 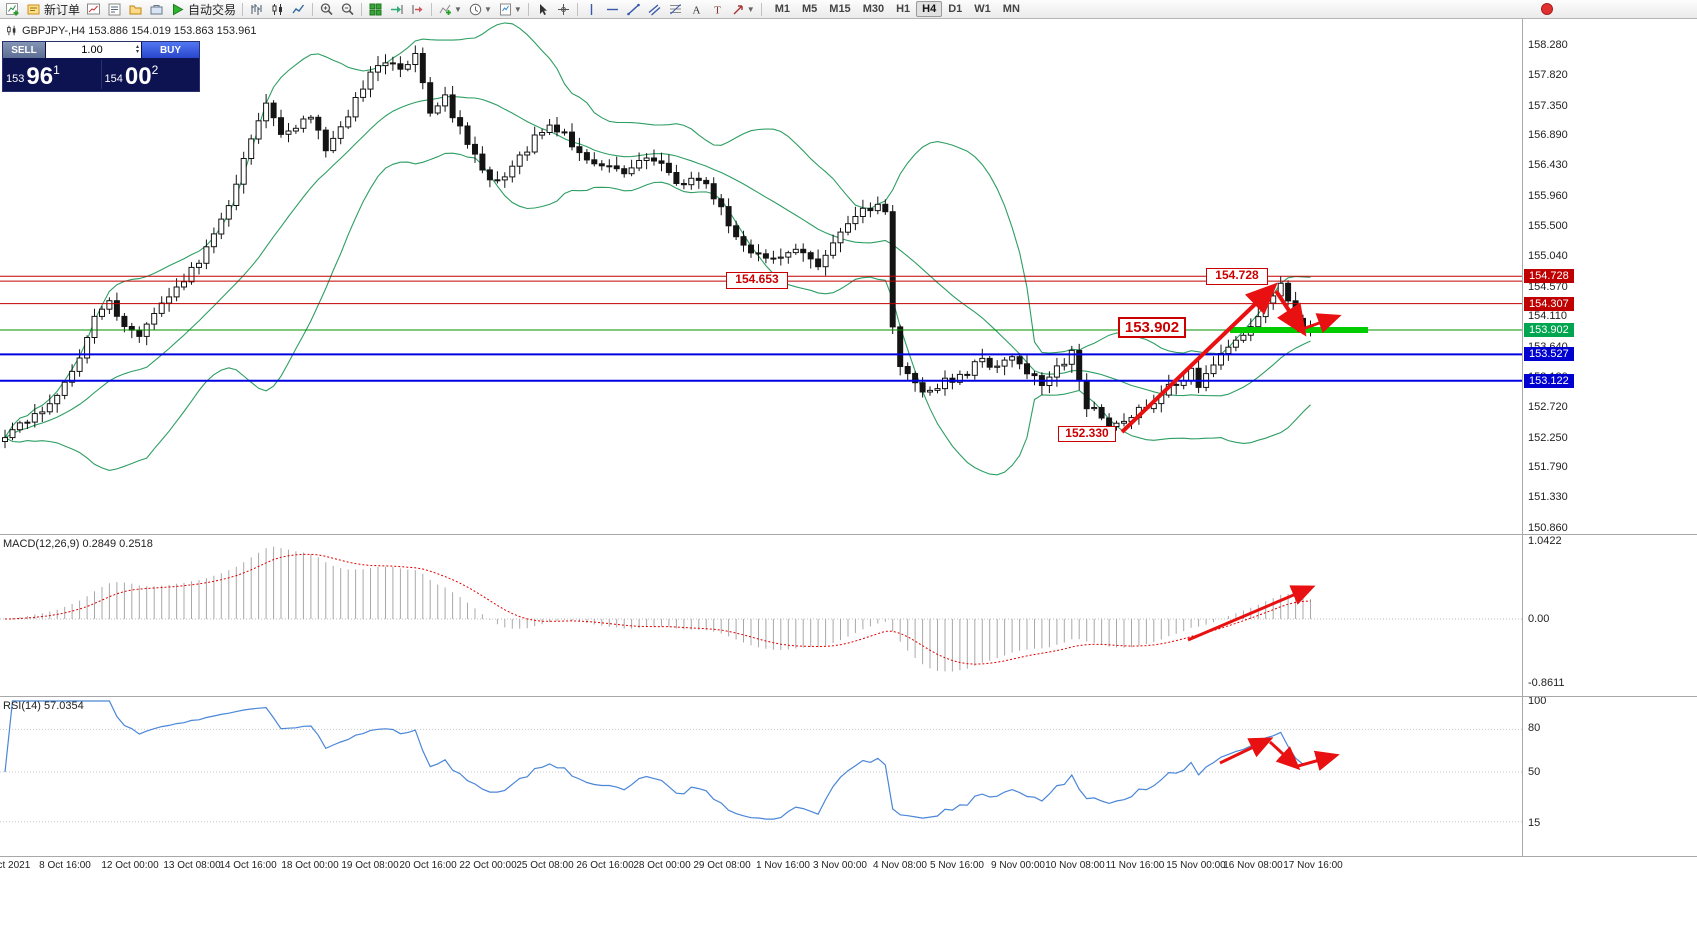 What do you see at coordinates (1549, 354) in the screenshot?
I see `price-axis-badge: 153.527` at bounding box center [1549, 354].